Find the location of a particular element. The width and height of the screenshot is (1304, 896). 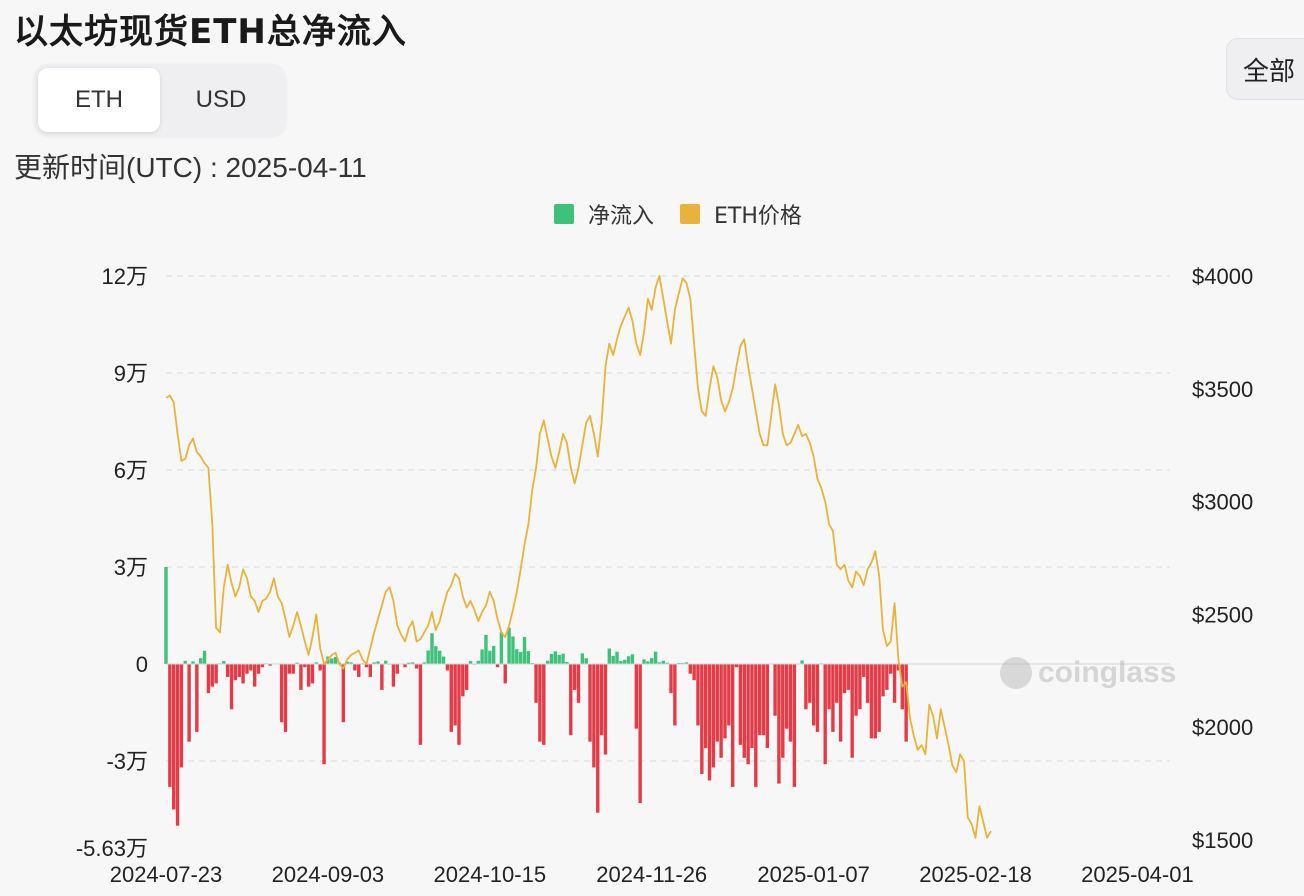

unit-eth-button: ETH is located at coordinates (99, 100).